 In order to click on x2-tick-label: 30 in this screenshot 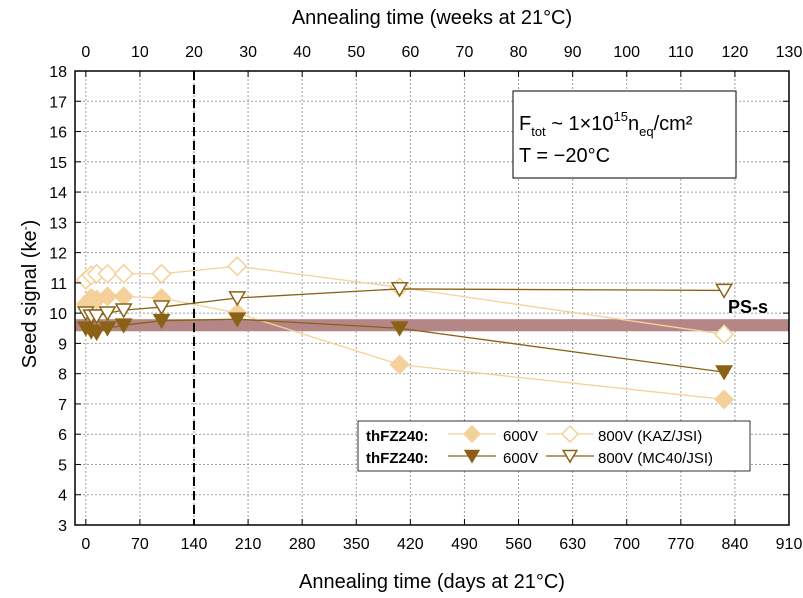, I will do `click(248, 52)`.